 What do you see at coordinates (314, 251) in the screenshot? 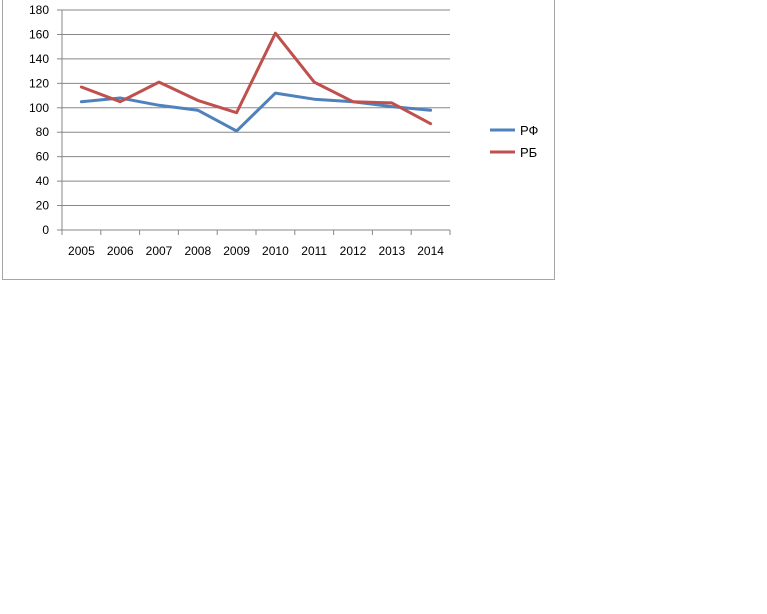
I see `x-tick-label: 2011` at bounding box center [314, 251].